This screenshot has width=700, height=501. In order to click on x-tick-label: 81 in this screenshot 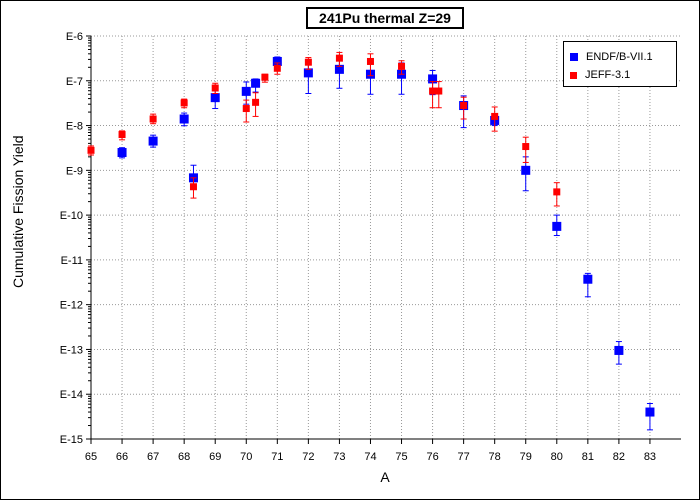, I will do `click(588, 457)`.